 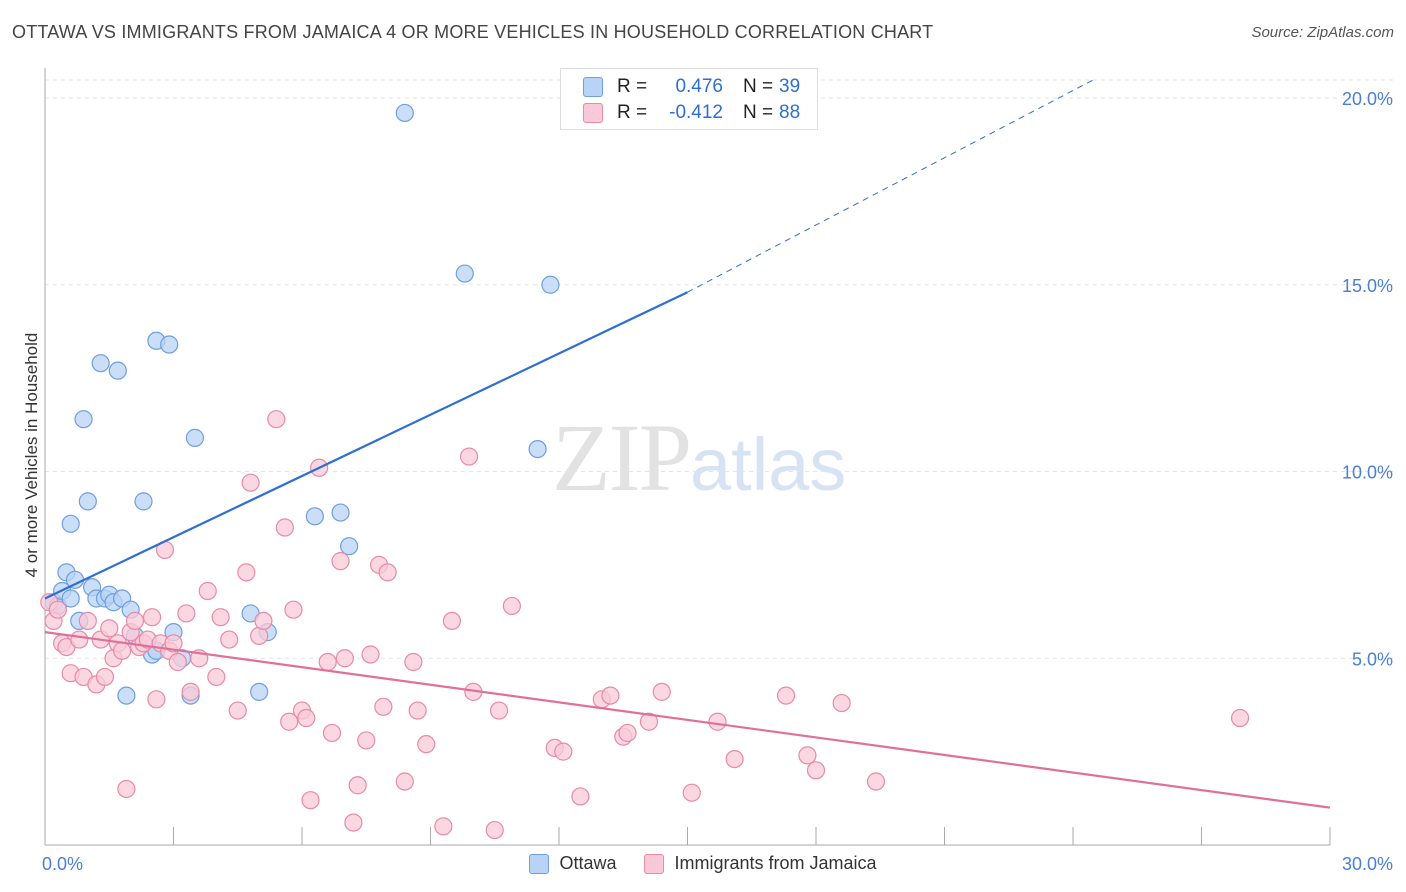 What do you see at coordinates (62, 864) in the screenshot?
I see `x-tick-label: 0.0%` at bounding box center [62, 864].